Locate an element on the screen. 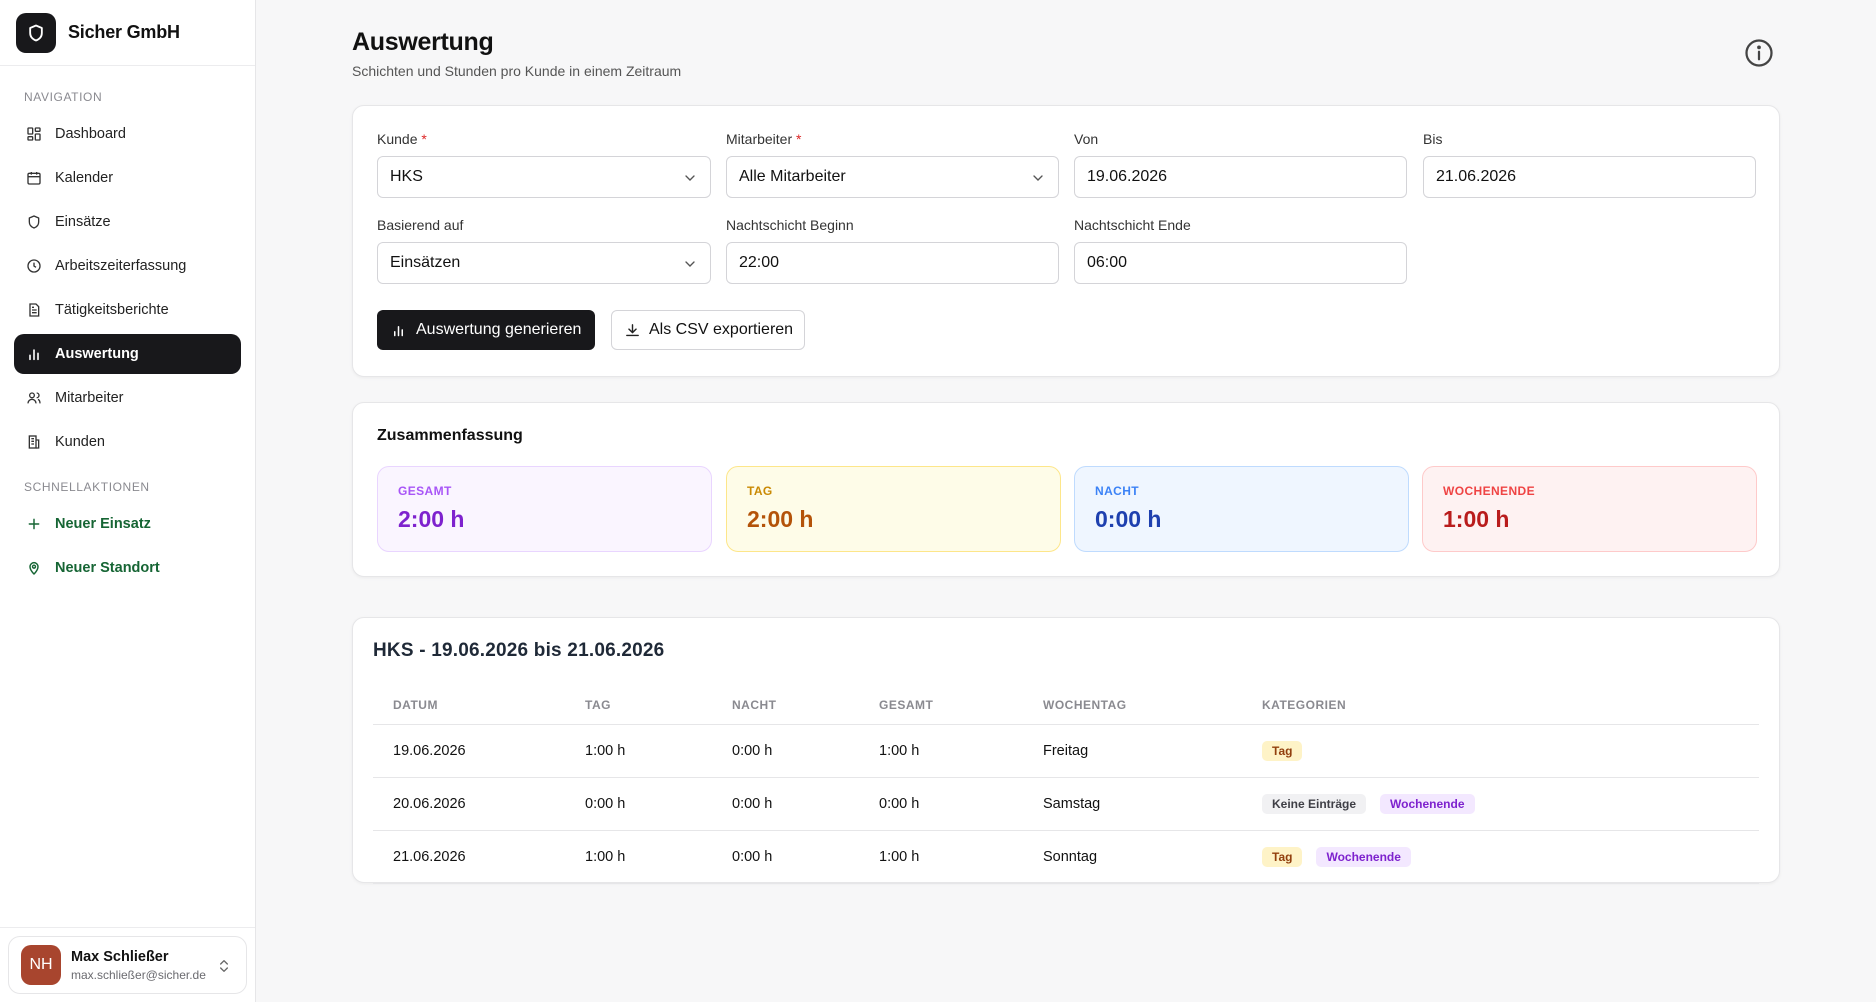  generate-report-label: Auswertung generieren is located at coordinates (499, 329).